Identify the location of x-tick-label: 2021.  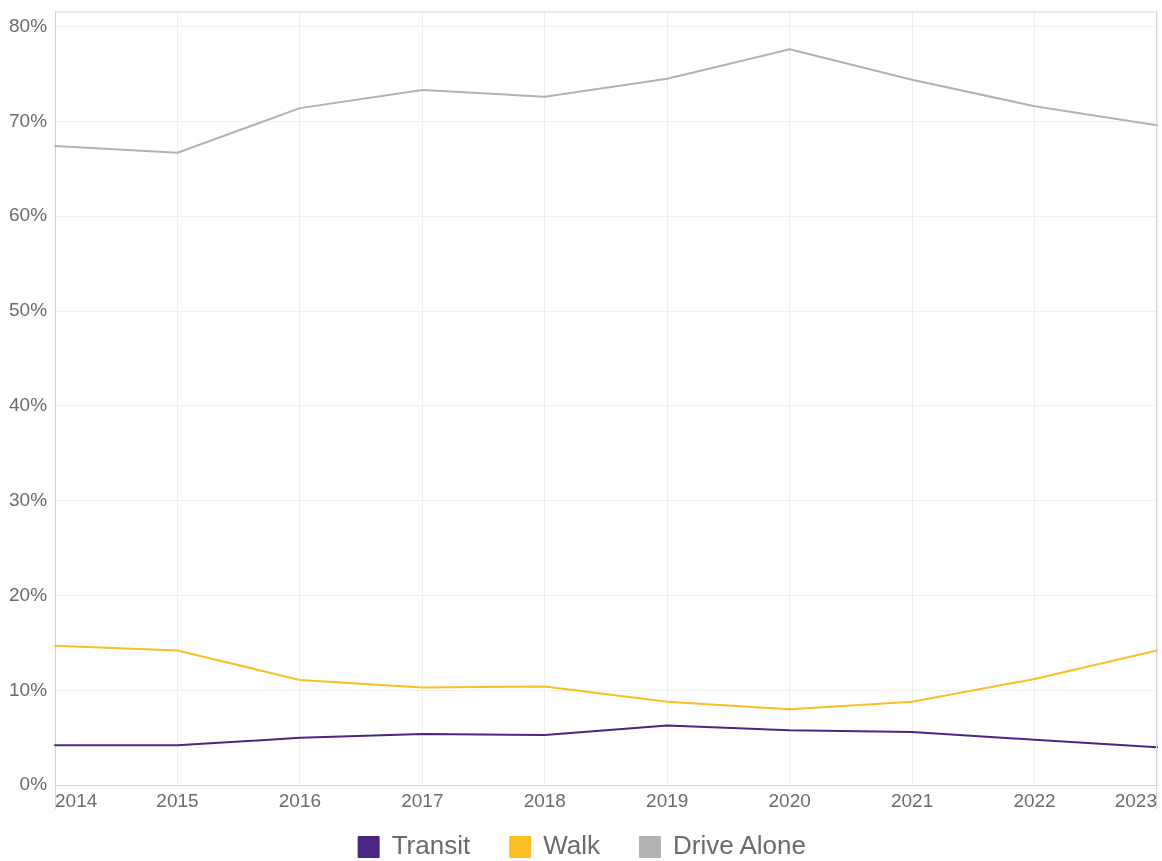
(912, 800).